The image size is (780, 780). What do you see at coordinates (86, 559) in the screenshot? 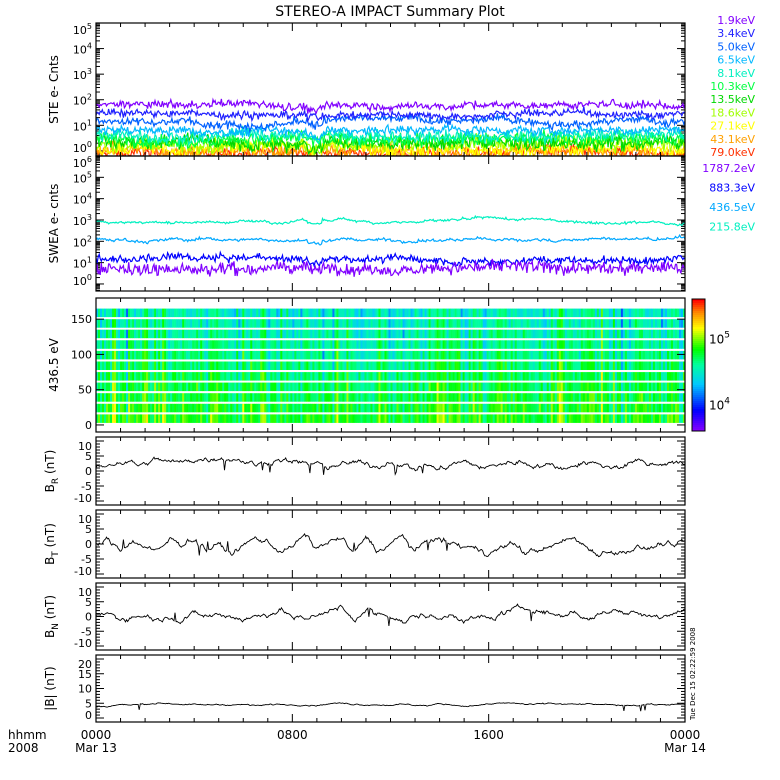
I see `bt-y-tick-label: -5` at bounding box center [86, 559].